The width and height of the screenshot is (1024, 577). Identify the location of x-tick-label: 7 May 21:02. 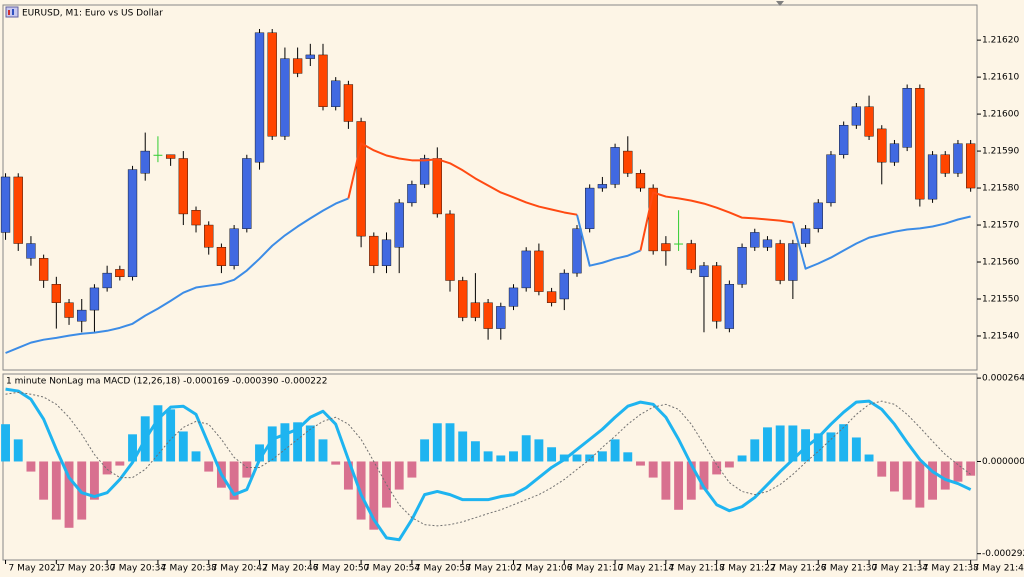
(494, 569).